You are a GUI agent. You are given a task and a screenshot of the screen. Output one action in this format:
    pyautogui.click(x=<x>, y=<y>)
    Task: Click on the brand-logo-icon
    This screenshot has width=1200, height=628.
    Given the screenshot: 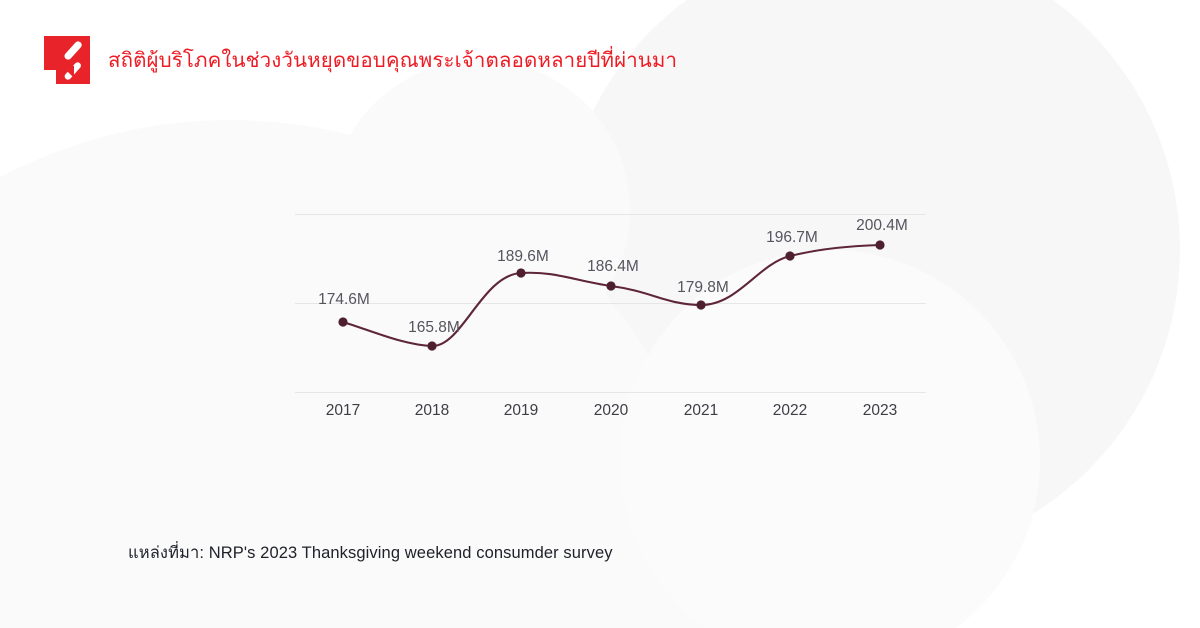 What is the action you would take?
    pyautogui.click(x=67, y=60)
    